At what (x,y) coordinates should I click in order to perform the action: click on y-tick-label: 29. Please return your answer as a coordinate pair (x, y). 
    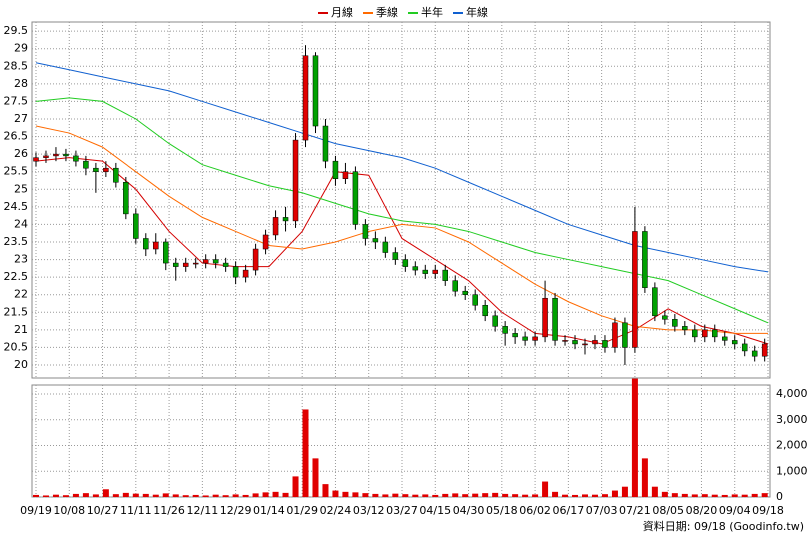
    Looking at the image, I should click on (21, 48).